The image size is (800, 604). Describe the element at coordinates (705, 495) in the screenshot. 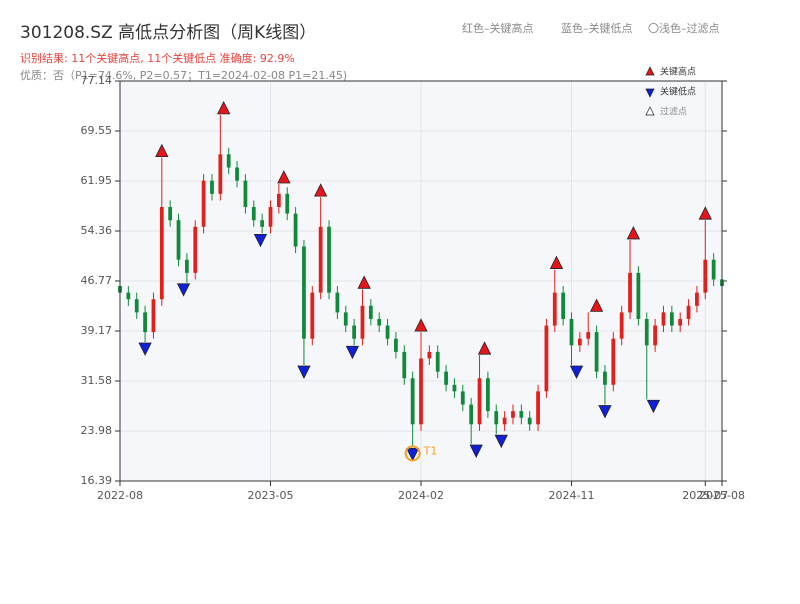

I see `x-tick-label: 2025-07` at that location.